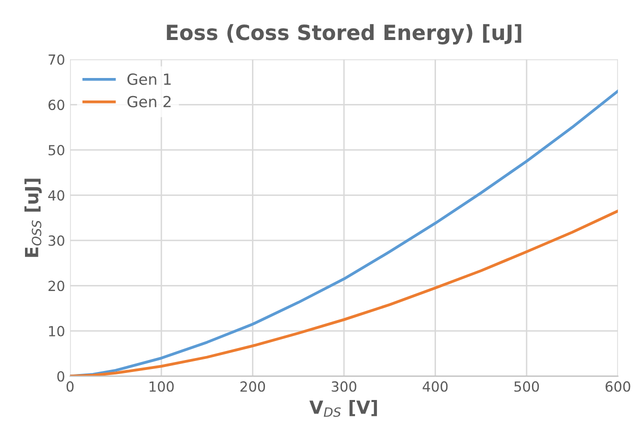  What do you see at coordinates (56, 105) in the screenshot?
I see `y-tick-label: 60` at bounding box center [56, 105].